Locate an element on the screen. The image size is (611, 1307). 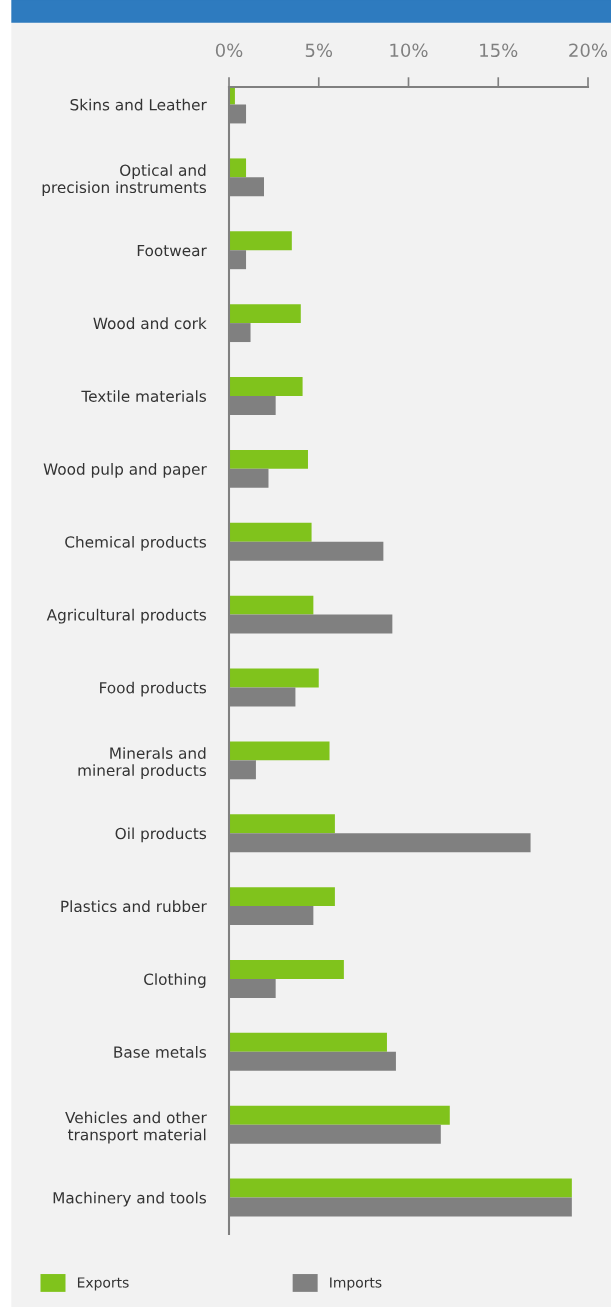
x-tick-label: 20% is located at coordinates (588, 50).